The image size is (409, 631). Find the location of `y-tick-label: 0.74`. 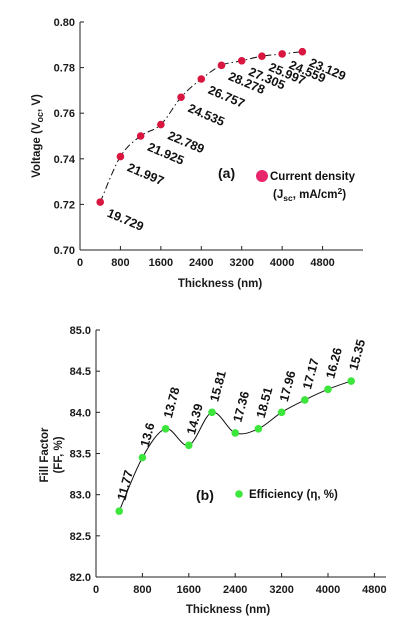

y-tick-label: 0.74 is located at coordinates (65, 160).